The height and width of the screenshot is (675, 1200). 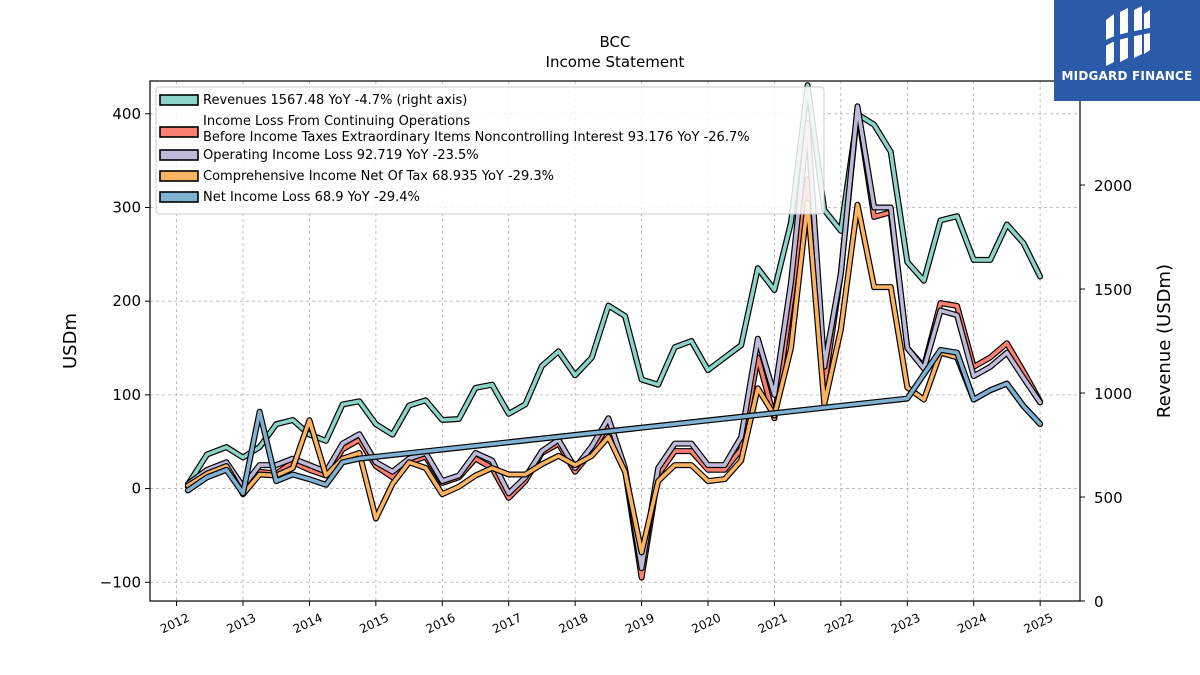 What do you see at coordinates (1127, 36) in the screenshot?
I see `brand-mark-icon` at bounding box center [1127, 36].